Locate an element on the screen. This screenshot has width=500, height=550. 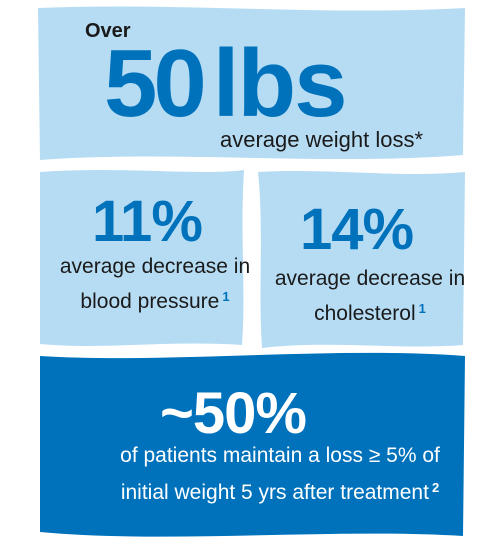
cholesterol-line2: cholesterol is located at coordinates (365, 313).